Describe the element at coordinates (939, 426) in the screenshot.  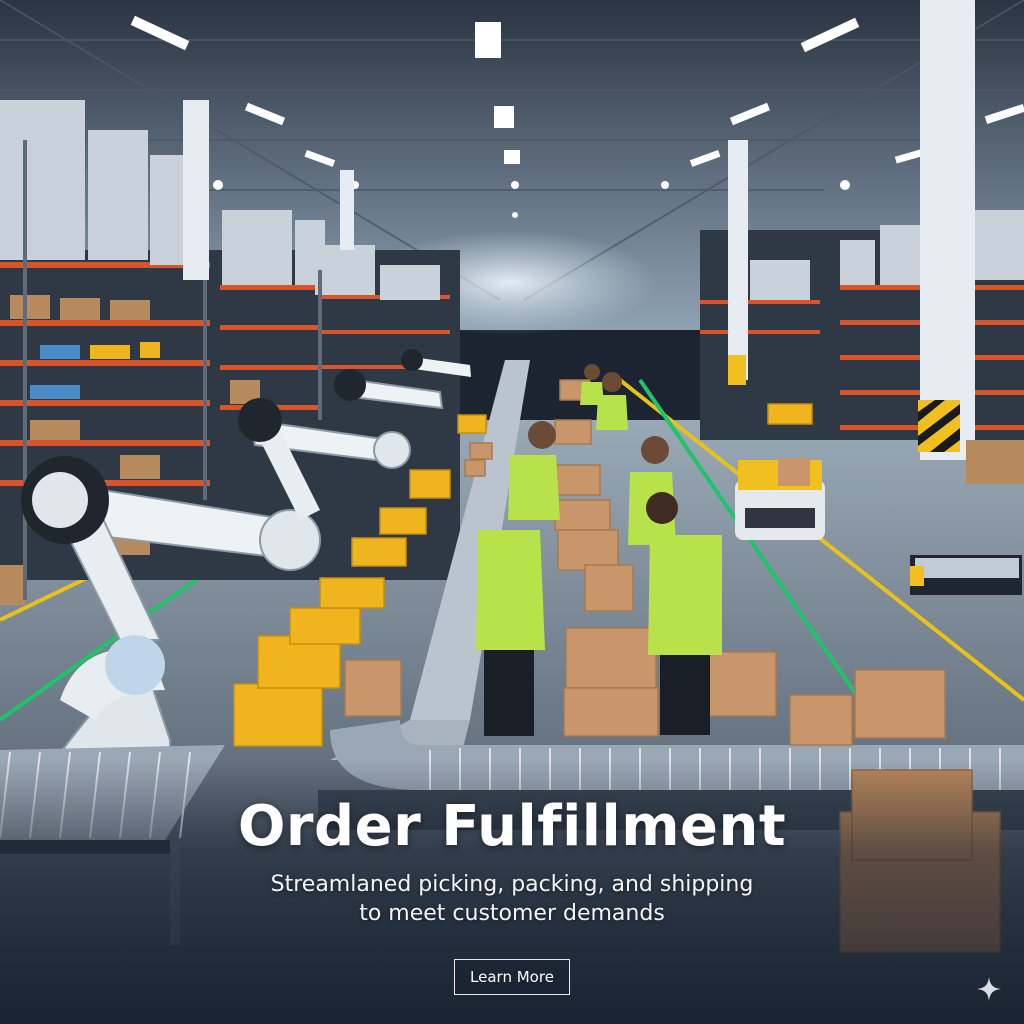
I see `hazard-stripe` at that location.